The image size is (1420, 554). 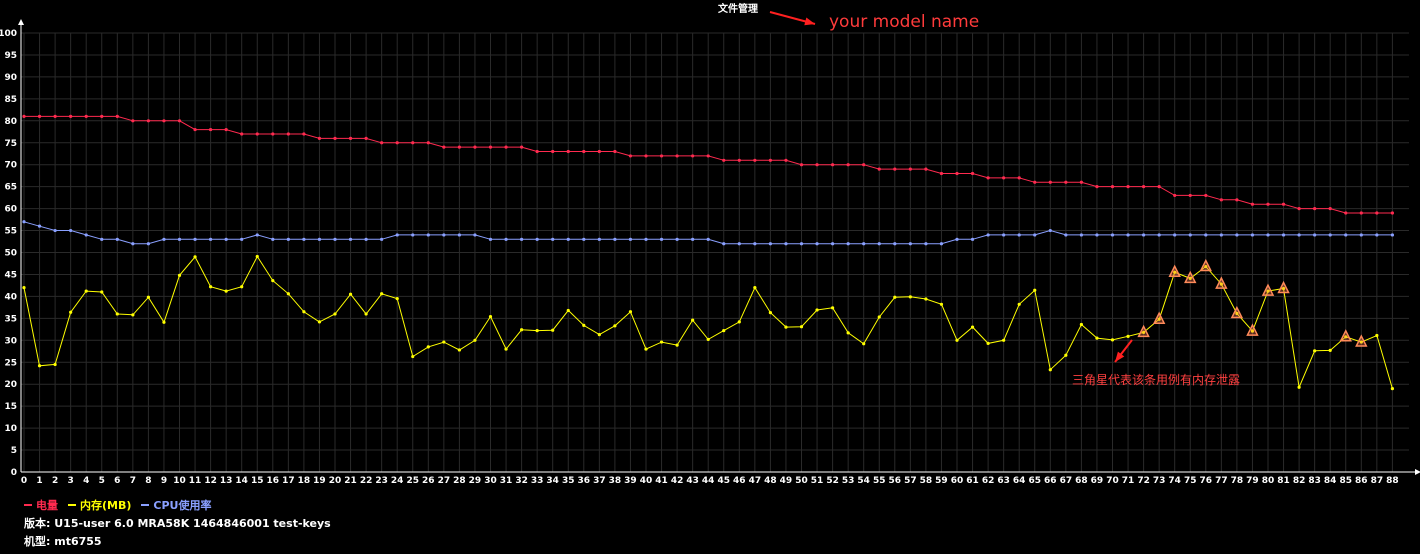 I want to click on legend-item-cpu: CPU使用率, so click(x=176, y=505).